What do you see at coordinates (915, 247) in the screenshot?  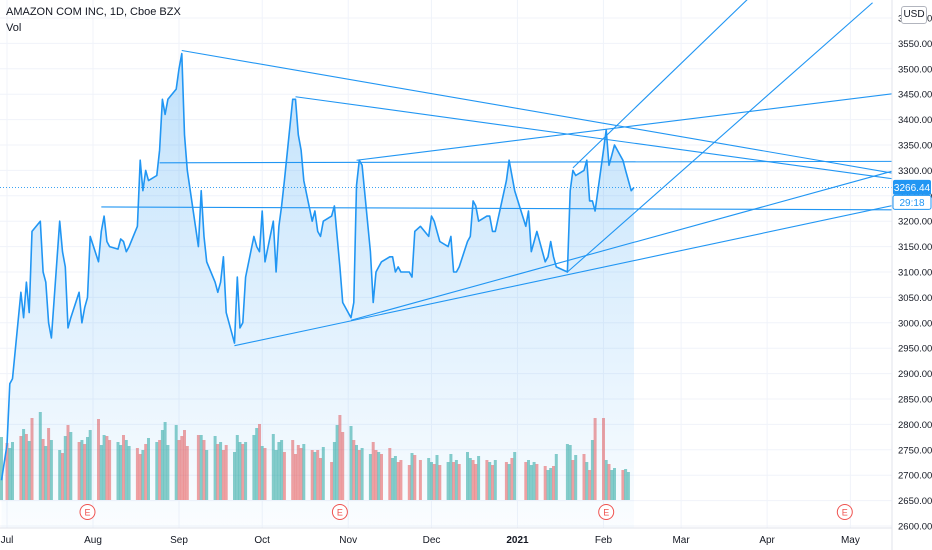 I see `price-tick-label: 3150.00` at bounding box center [915, 247].